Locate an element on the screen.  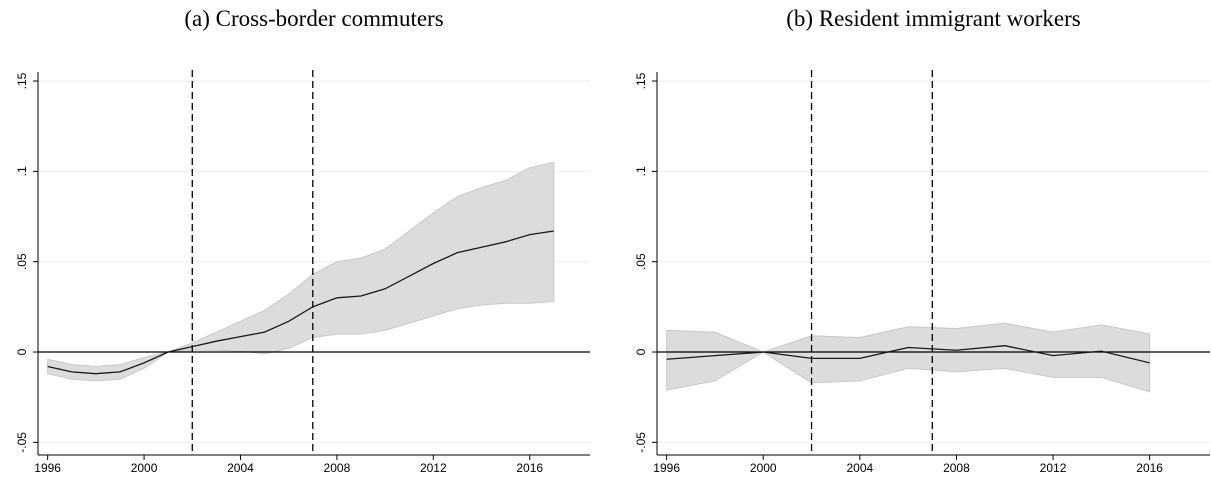
panel-title: (b) Resident immigrant workers is located at coordinates (933, 18).